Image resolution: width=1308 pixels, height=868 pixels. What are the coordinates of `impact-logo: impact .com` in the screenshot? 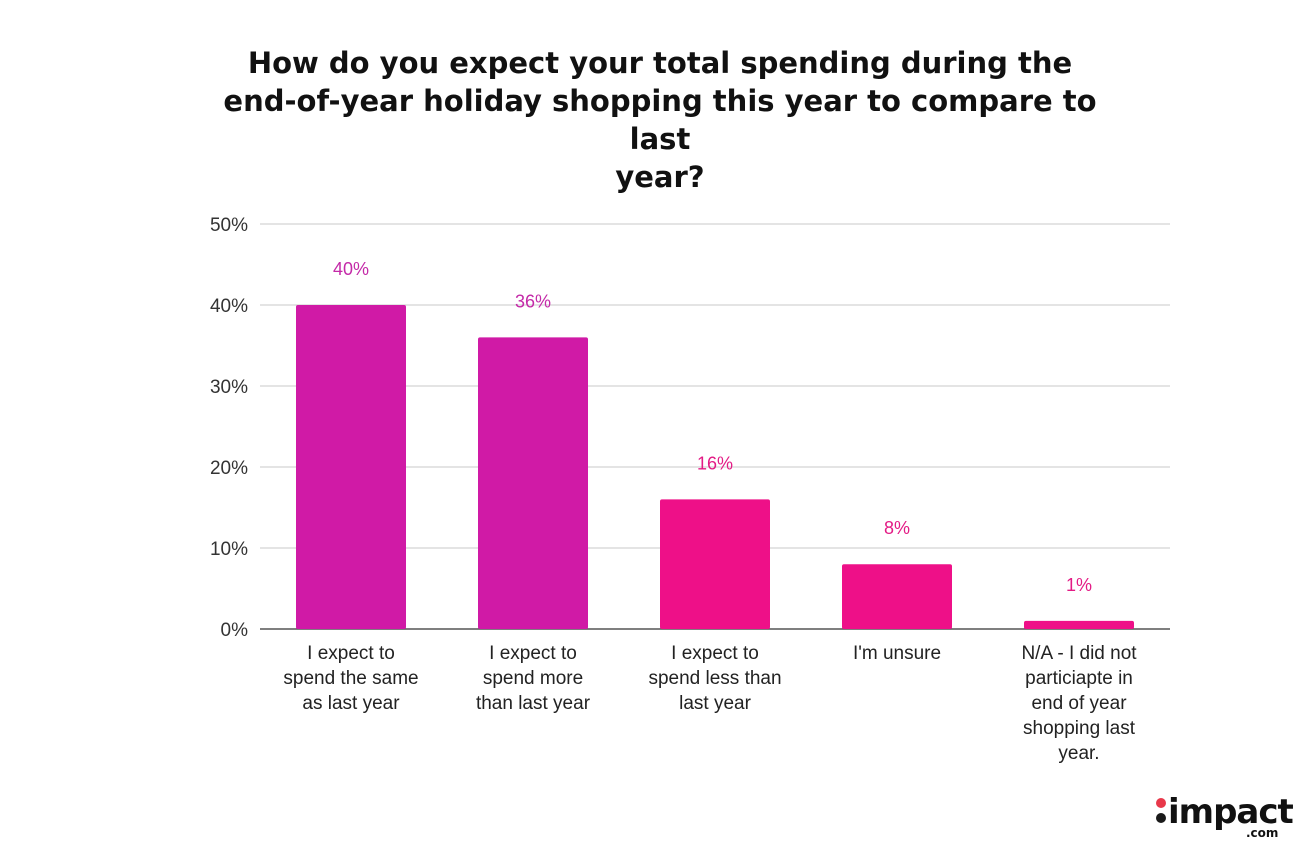 It's located at (1223, 818).